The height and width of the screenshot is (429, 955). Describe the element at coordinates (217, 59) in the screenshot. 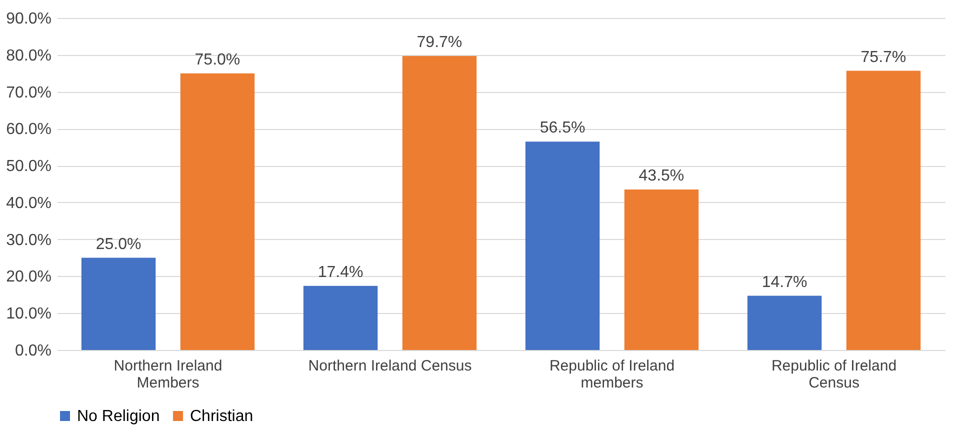

I see `data-label: 75.0%` at that location.